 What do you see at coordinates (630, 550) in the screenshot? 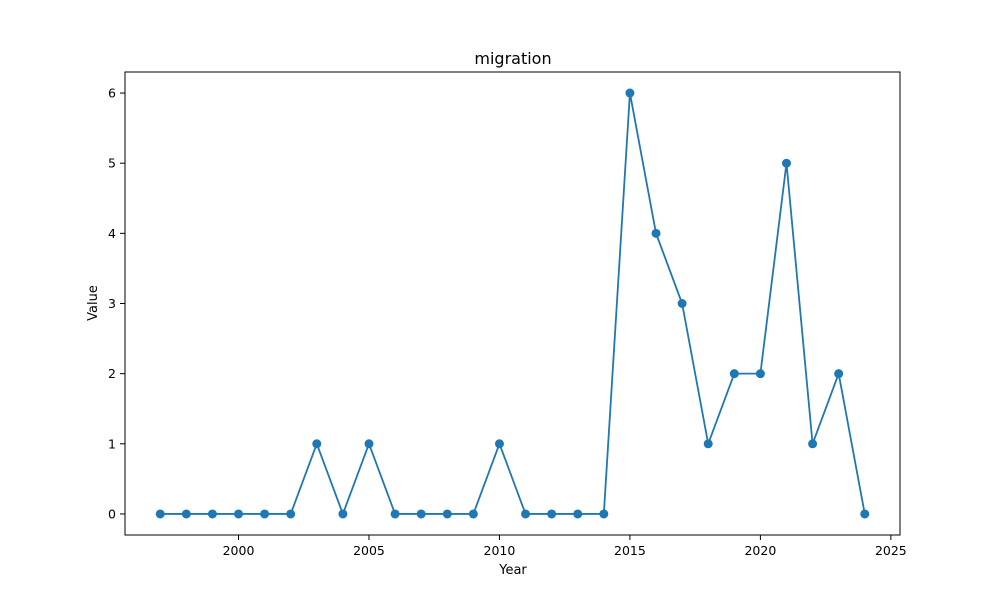
I see `x-tick-label: 2015` at bounding box center [630, 550].